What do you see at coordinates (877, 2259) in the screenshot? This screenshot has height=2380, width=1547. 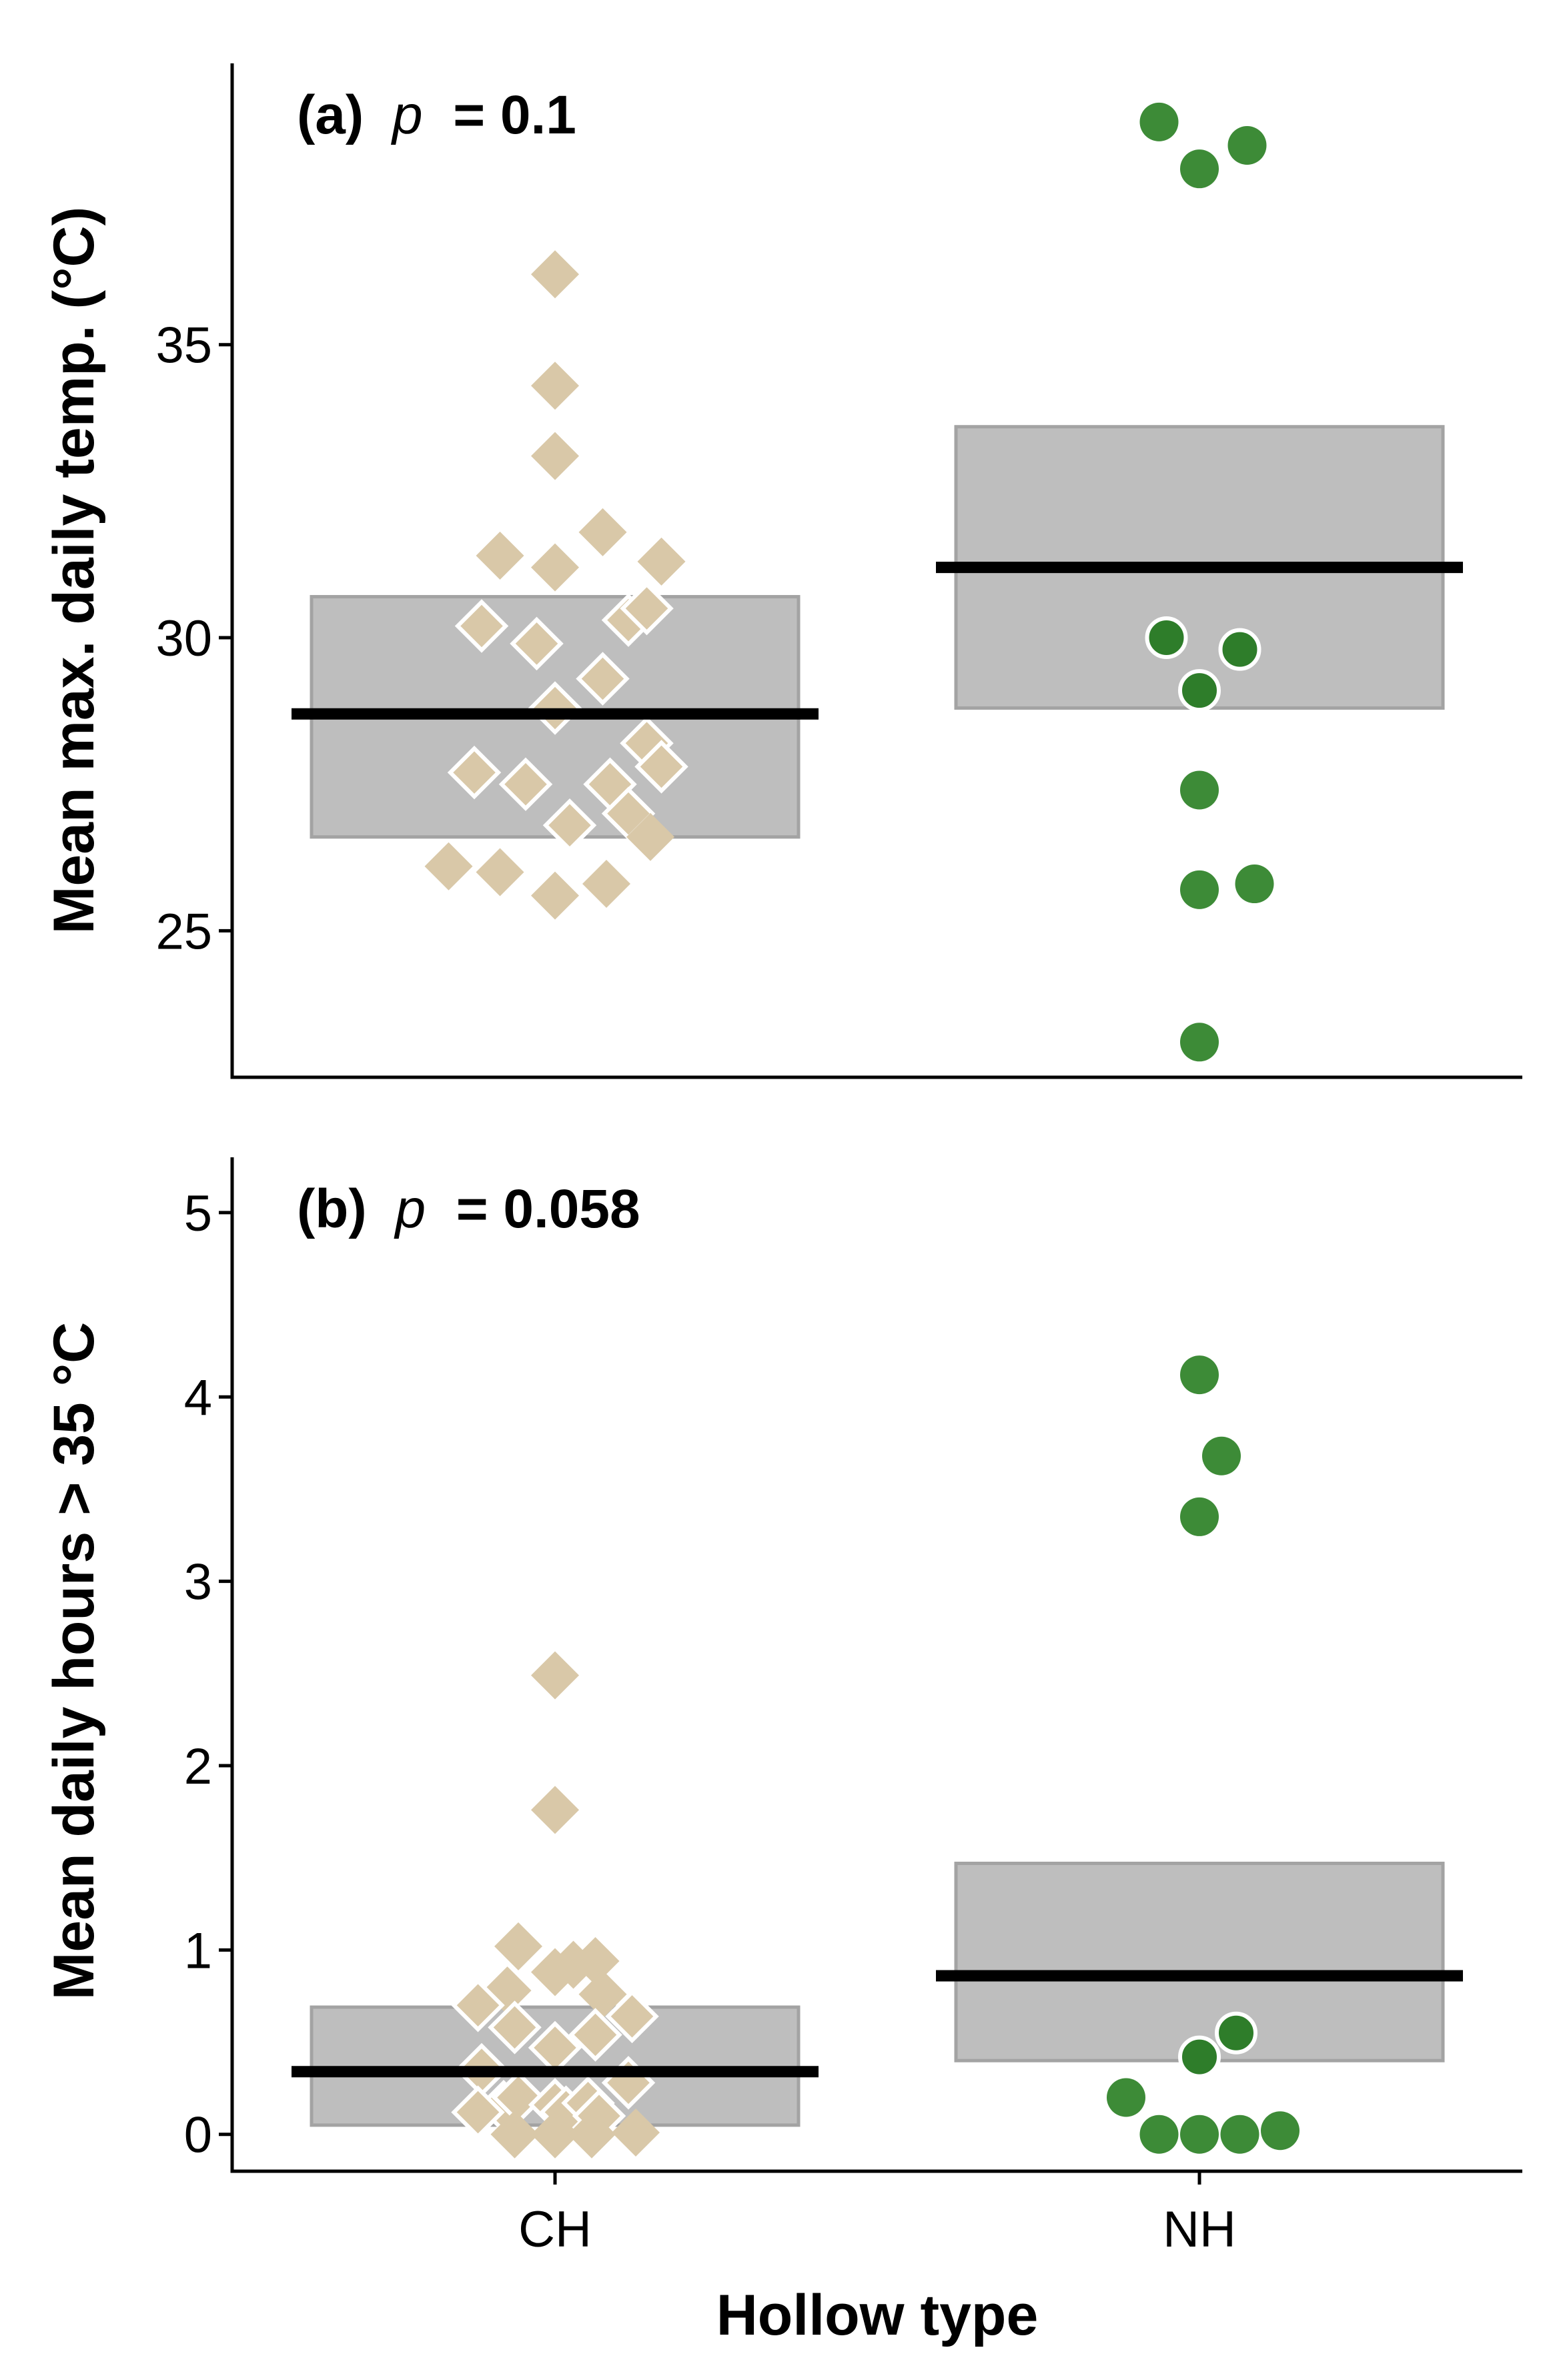 I see `x-axis: CH NH Hollow type` at bounding box center [877, 2259].